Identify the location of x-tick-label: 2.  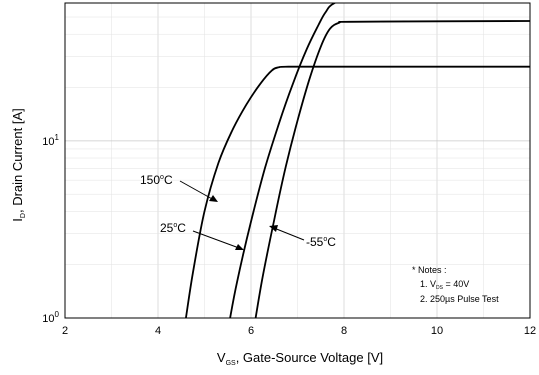
(65, 331).